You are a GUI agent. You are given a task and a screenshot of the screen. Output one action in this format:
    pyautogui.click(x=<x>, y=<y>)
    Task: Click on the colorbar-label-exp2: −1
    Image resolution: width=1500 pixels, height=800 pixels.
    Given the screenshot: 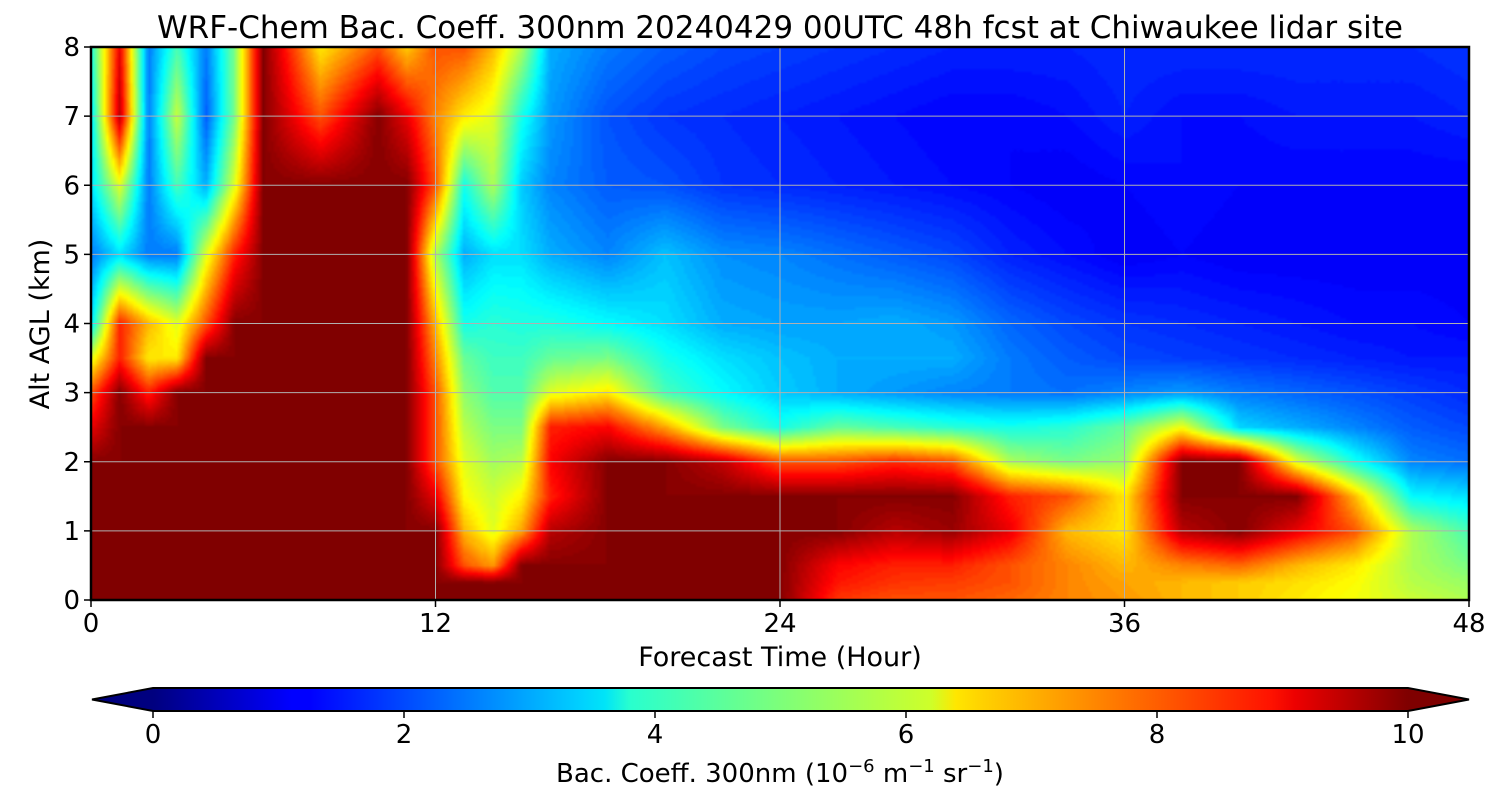 What is the action you would take?
    pyautogui.click(x=921, y=766)
    